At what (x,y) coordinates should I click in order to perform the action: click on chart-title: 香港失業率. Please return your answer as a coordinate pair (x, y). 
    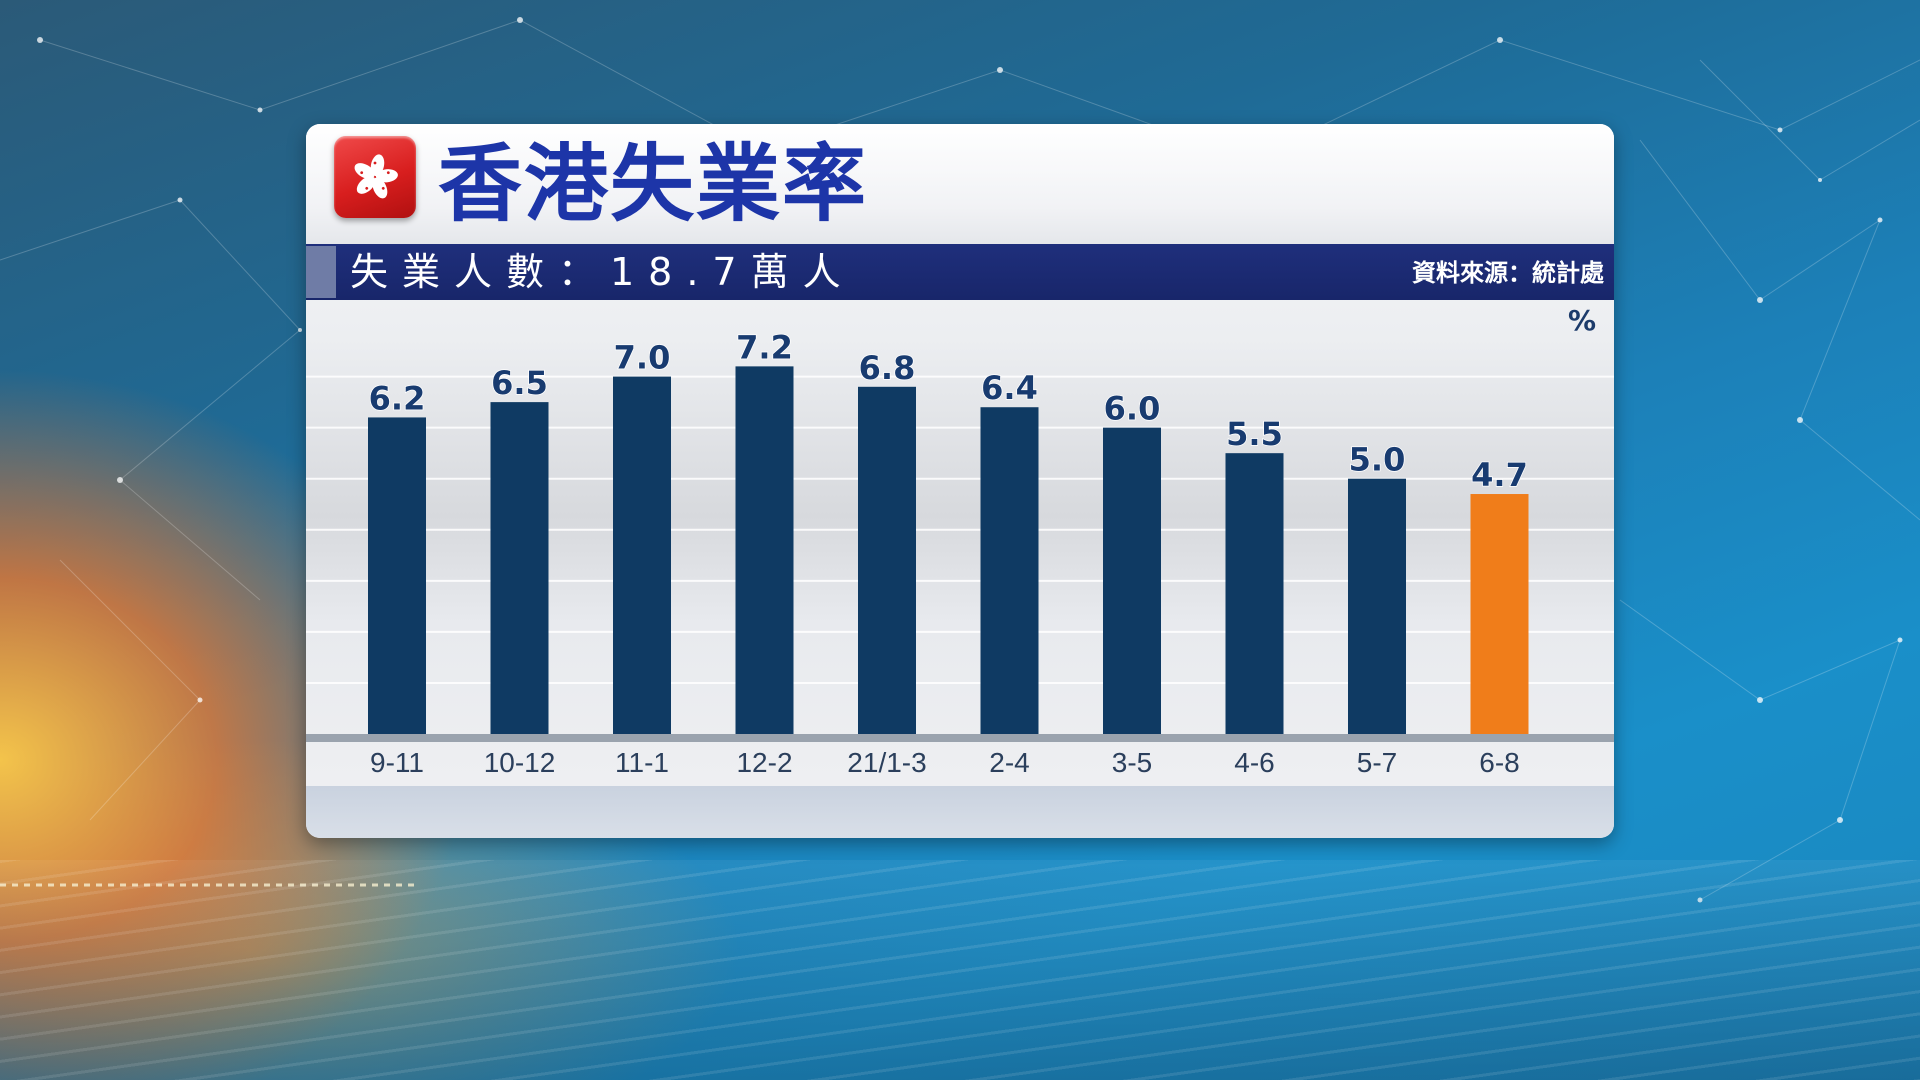
    Looking at the image, I should click on (653, 184).